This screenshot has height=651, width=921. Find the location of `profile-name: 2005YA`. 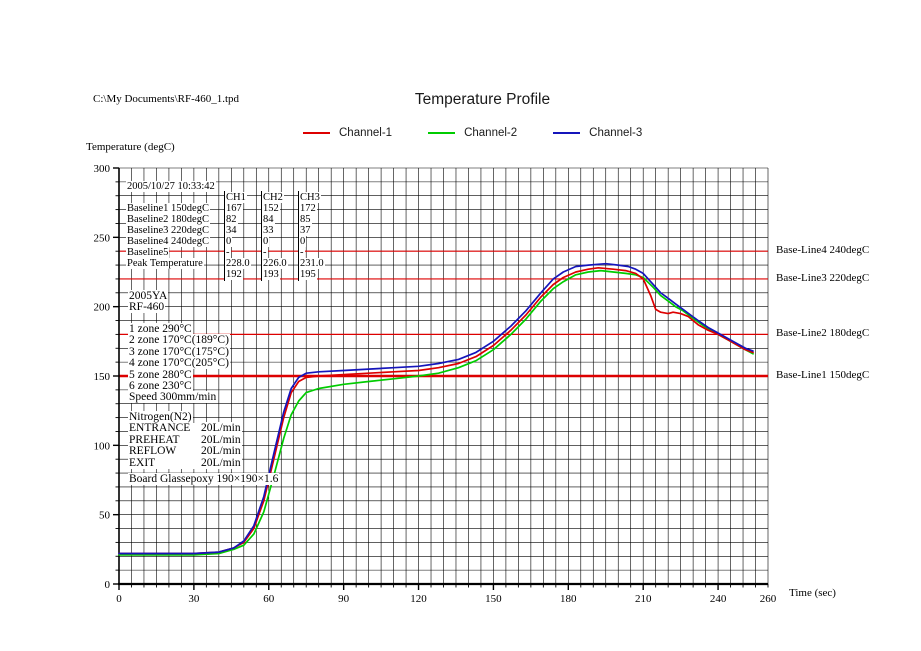

profile-name: 2005YA is located at coordinates (148, 296).